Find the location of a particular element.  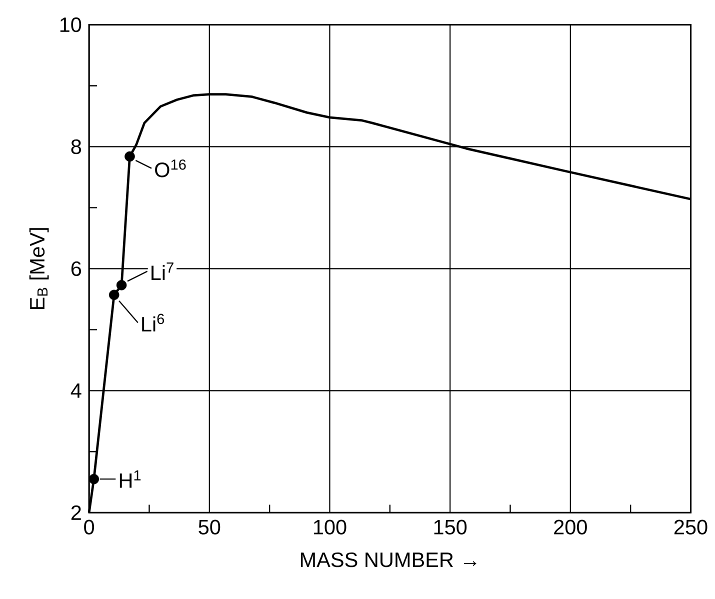

annotation: Li$^{7}$ is located at coordinates (163, 271).